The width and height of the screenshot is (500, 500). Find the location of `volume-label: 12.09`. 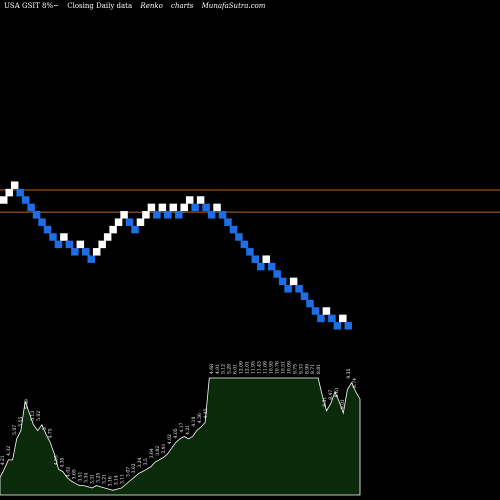

volume-label: 12.09 is located at coordinates (242, 367).